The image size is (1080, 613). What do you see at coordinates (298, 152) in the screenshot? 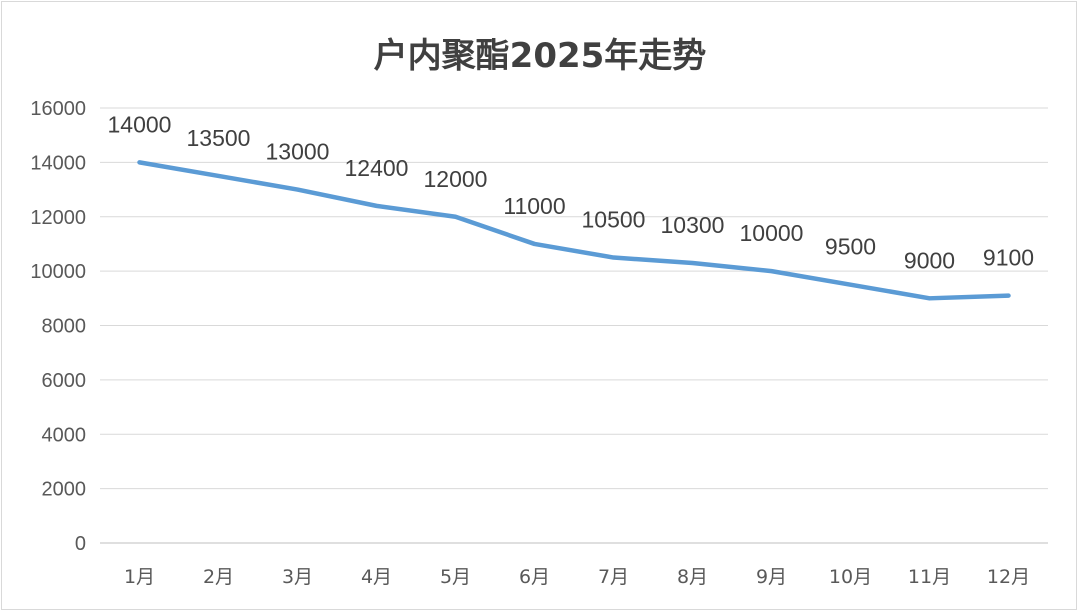
I see `data-label: 13000` at bounding box center [298, 152].